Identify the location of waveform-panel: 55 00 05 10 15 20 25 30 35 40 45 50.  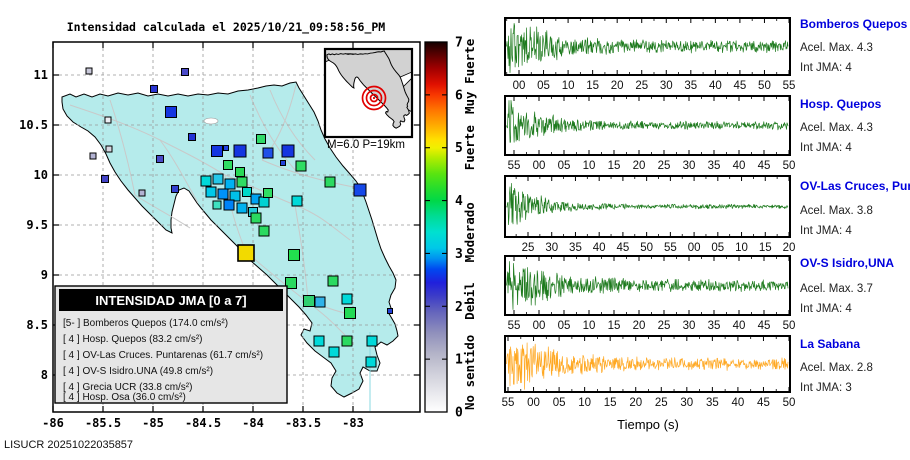
(649, 293).